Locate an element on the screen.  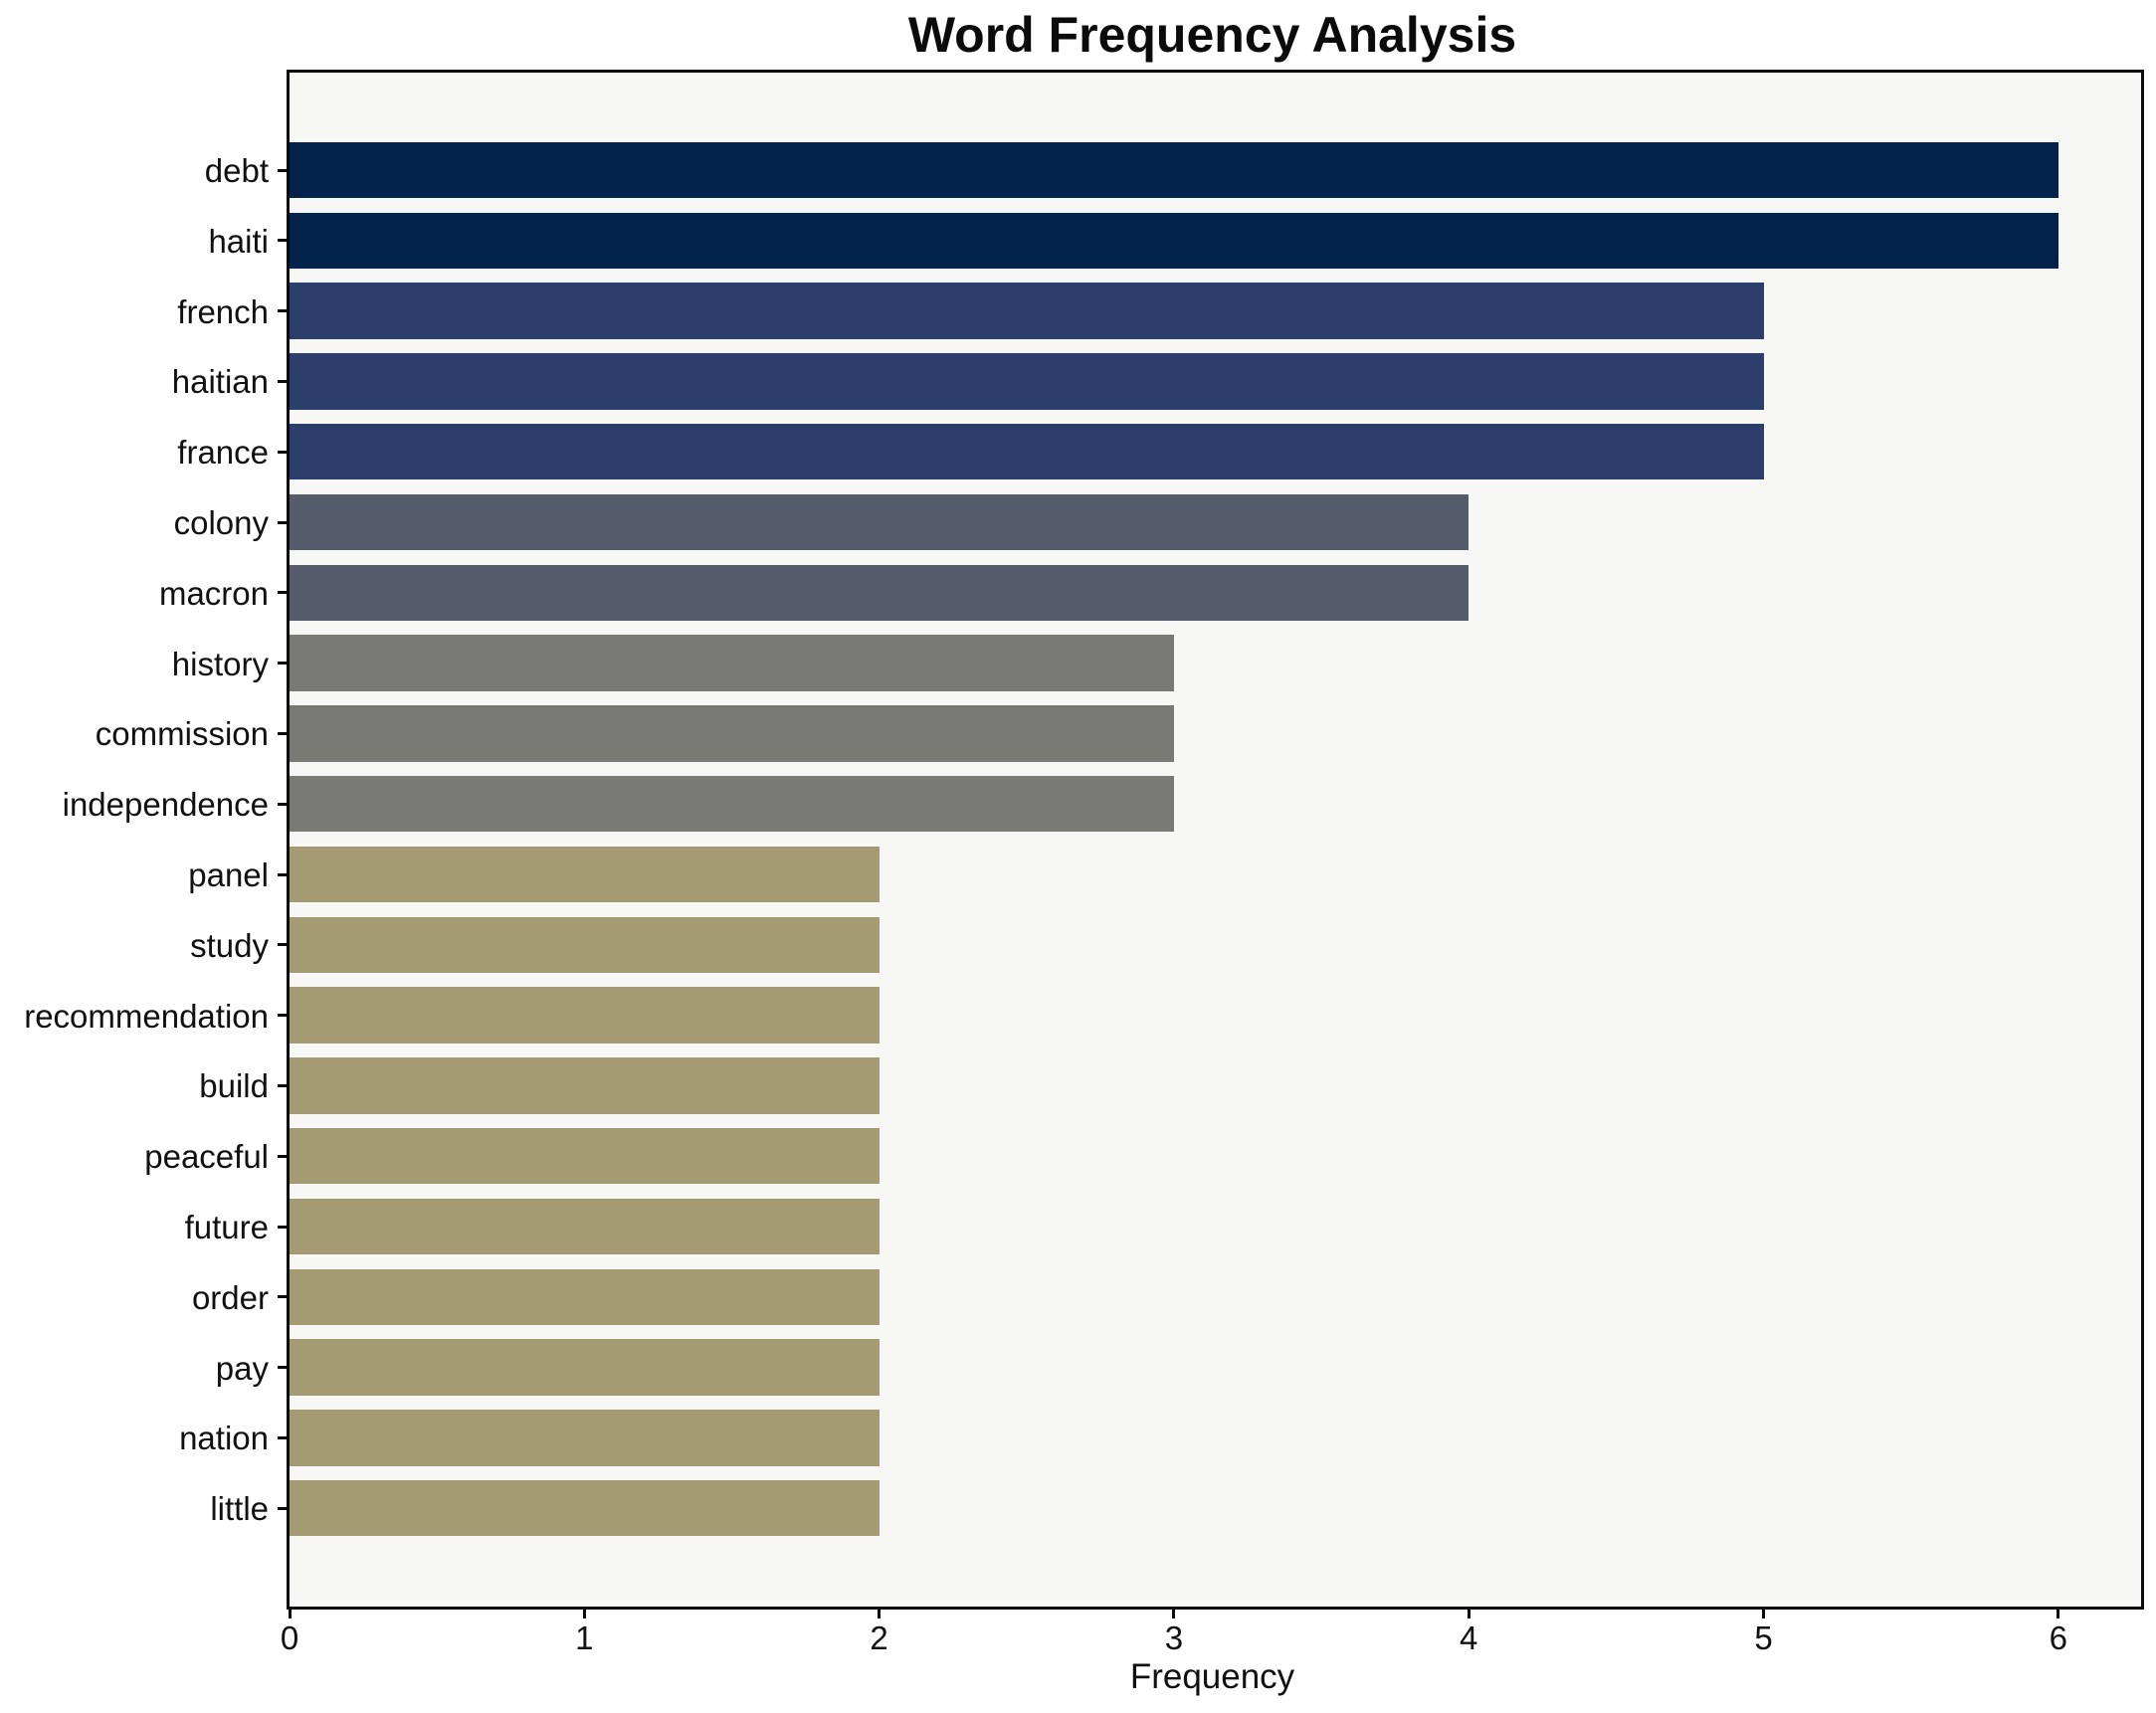
y-tick-label: macron is located at coordinates (213, 593).